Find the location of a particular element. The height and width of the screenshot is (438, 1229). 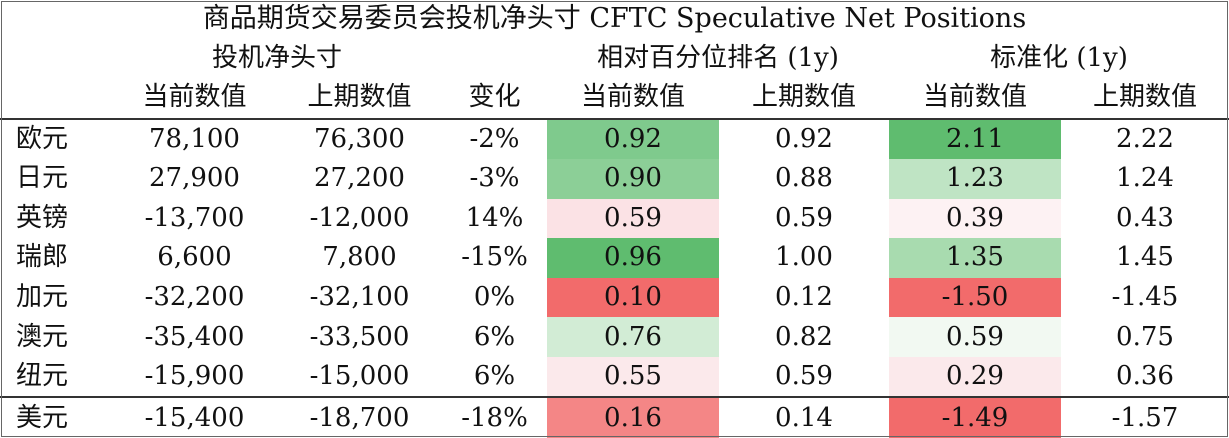

std-current-cell: 0.39 is located at coordinates (975, 218).